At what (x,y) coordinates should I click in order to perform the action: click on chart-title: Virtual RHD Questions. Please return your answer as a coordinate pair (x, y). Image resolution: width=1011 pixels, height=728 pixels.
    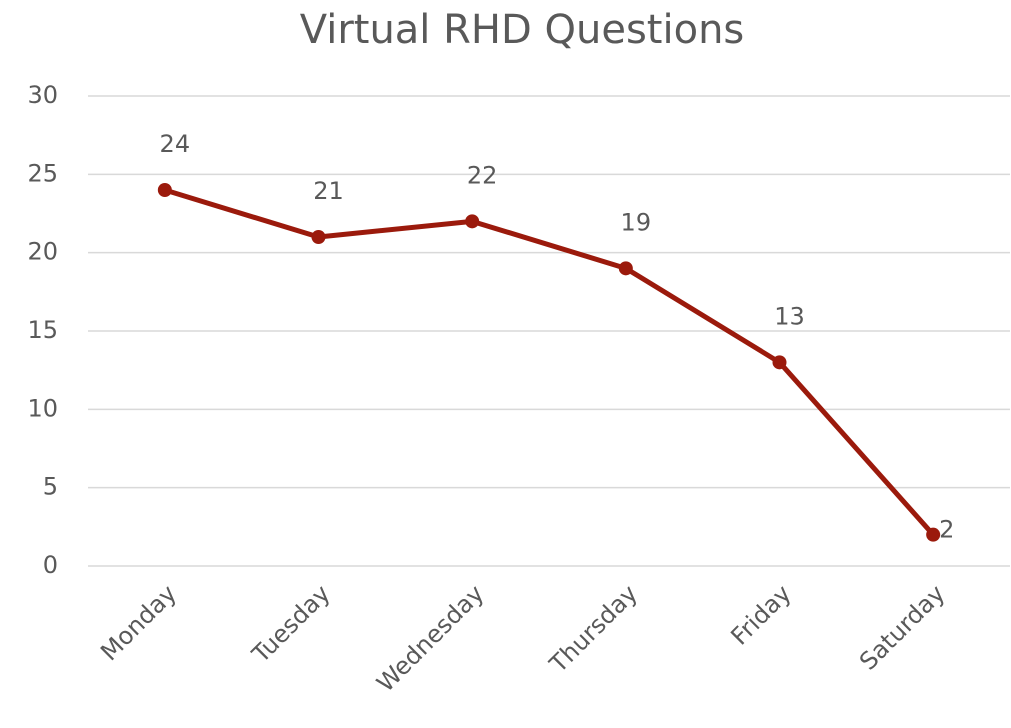
    Looking at the image, I should click on (522, 30).